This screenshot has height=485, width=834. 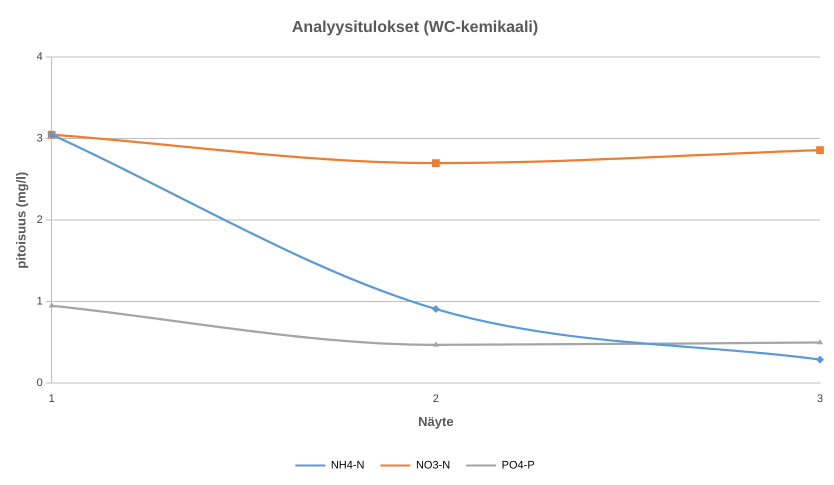 What do you see at coordinates (518, 466) in the screenshot?
I see `legend-label: PO4-P` at bounding box center [518, 466].